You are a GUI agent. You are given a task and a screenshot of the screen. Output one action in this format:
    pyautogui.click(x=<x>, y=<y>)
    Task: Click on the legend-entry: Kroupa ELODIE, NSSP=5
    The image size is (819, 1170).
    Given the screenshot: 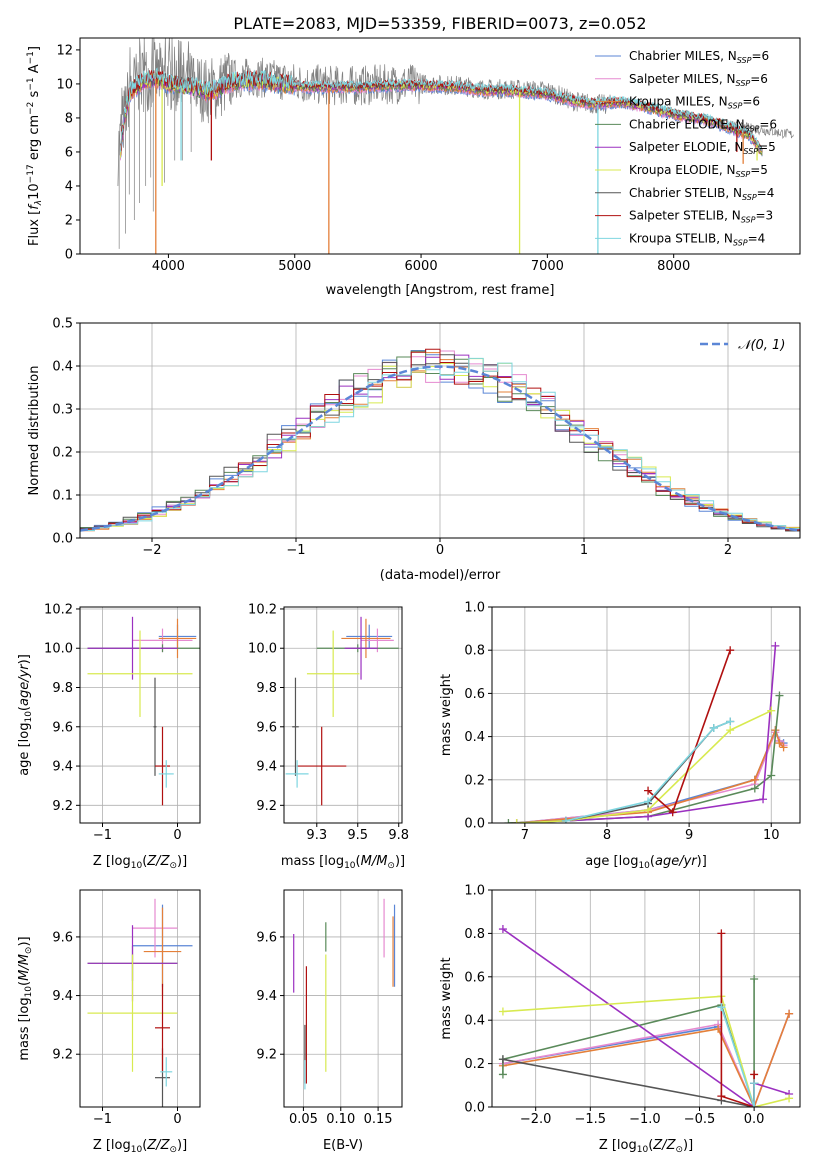 What is the action you would take?
    pyautogui.click(x=698, y=171)
    